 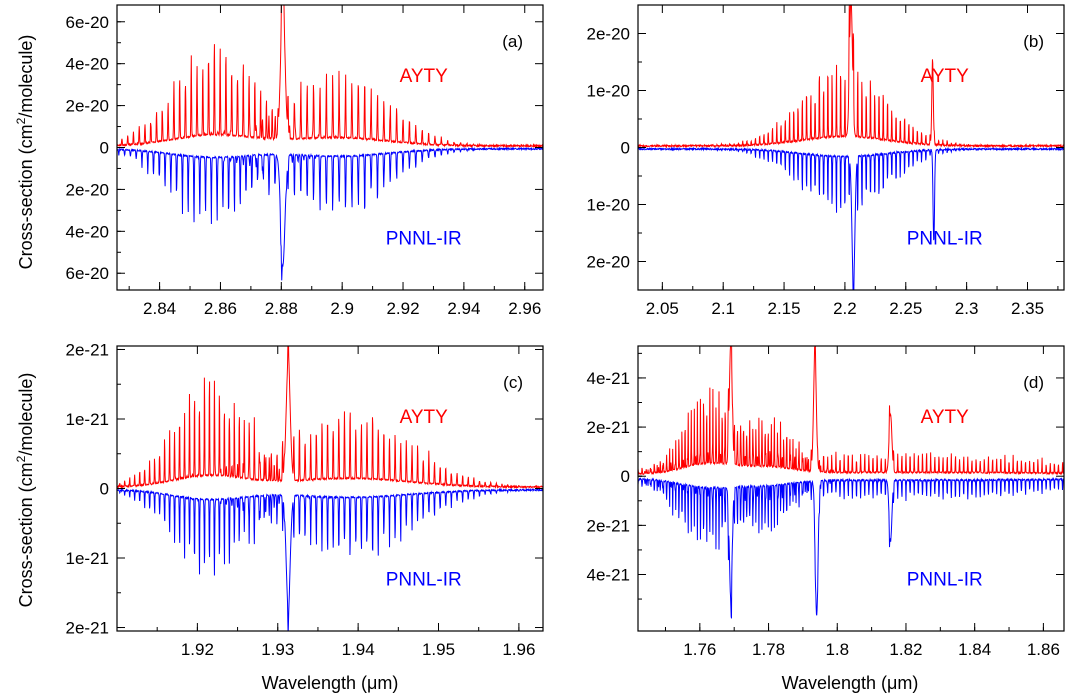 What do you see at coordinates (1043, 649) in the screenshot?
I see `x-tick-label: 1.86` at bounding box center [1043, 649].